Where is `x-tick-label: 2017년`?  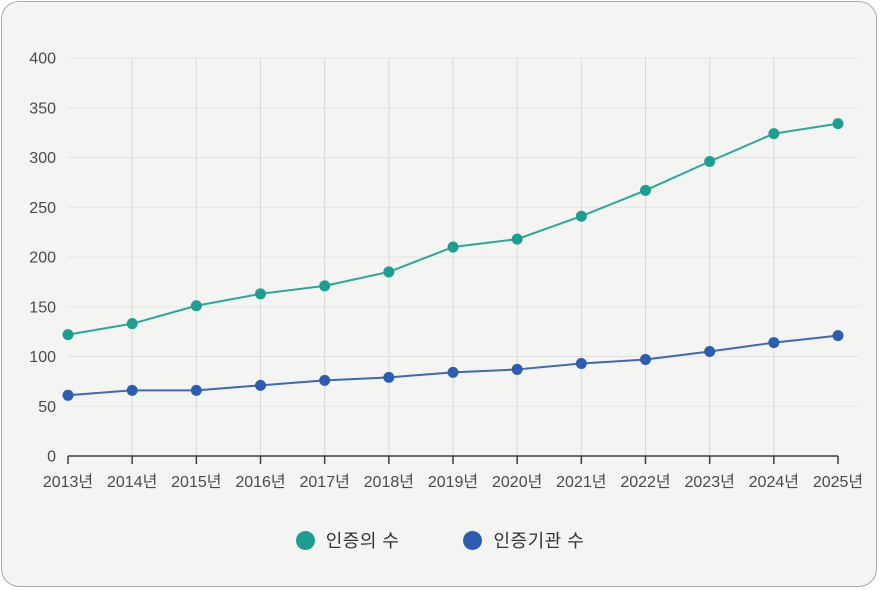 x-tick-label: 2017년 is located at coordinates (325, 482).